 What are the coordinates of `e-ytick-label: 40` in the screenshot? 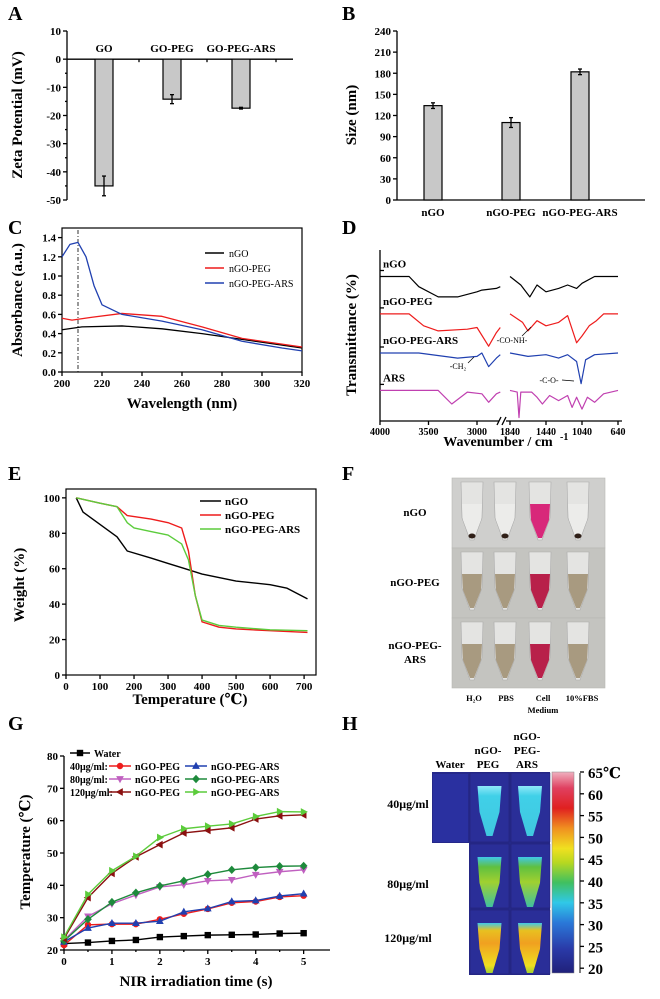 It's located at (55, 605).